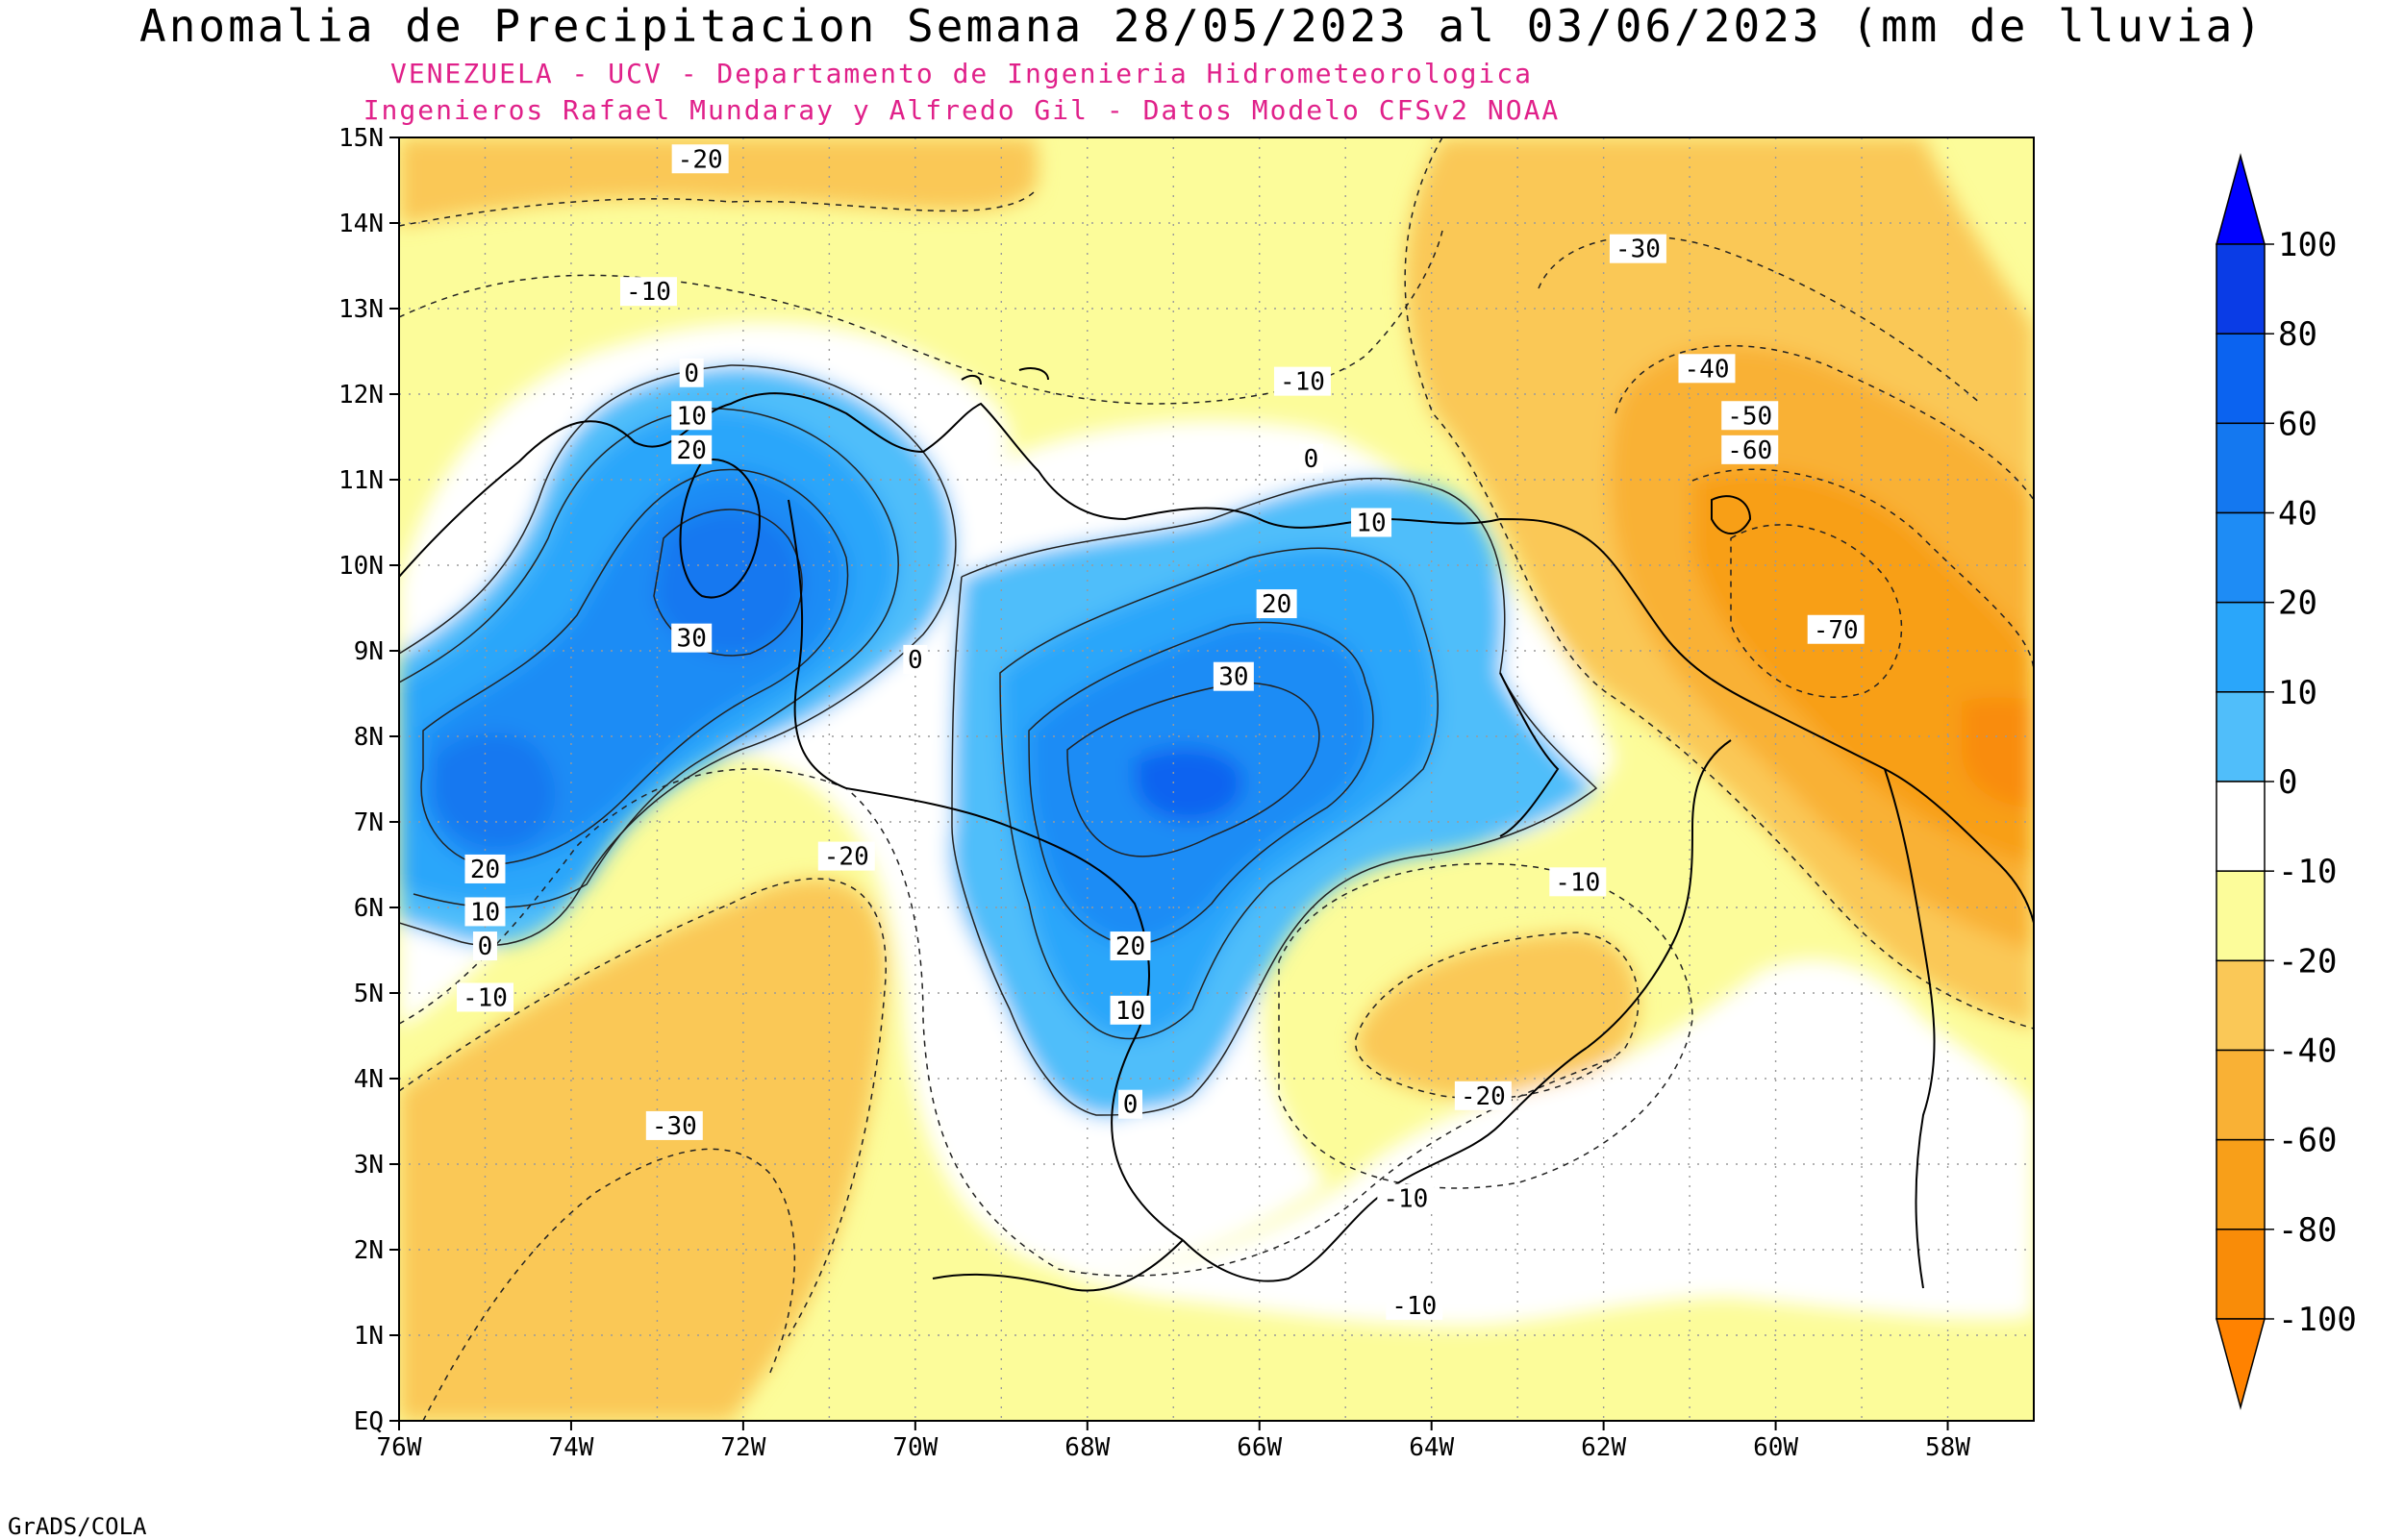  Describe the element at coordinates (369, 651) in the screenshot. I see `y-tick-label: 9N` at that location.